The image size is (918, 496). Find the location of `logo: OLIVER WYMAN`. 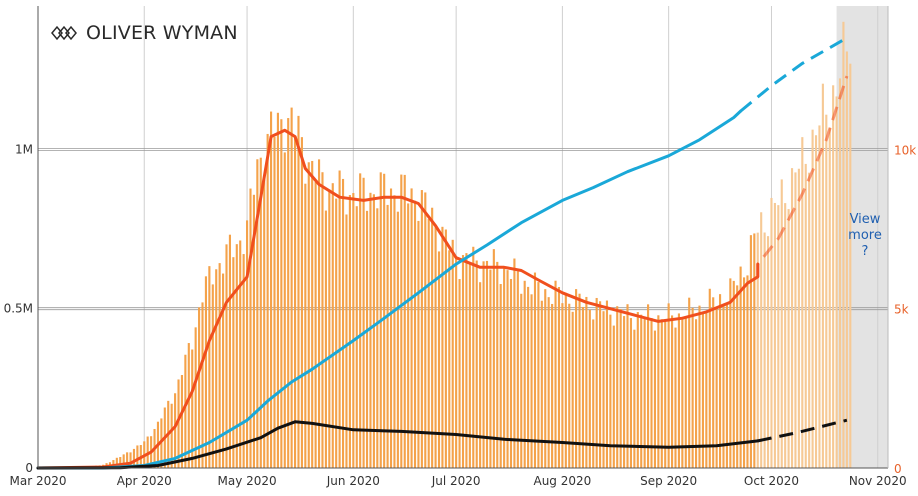

logo: OLIVER WYMAN is located at coordinates (144, 33).